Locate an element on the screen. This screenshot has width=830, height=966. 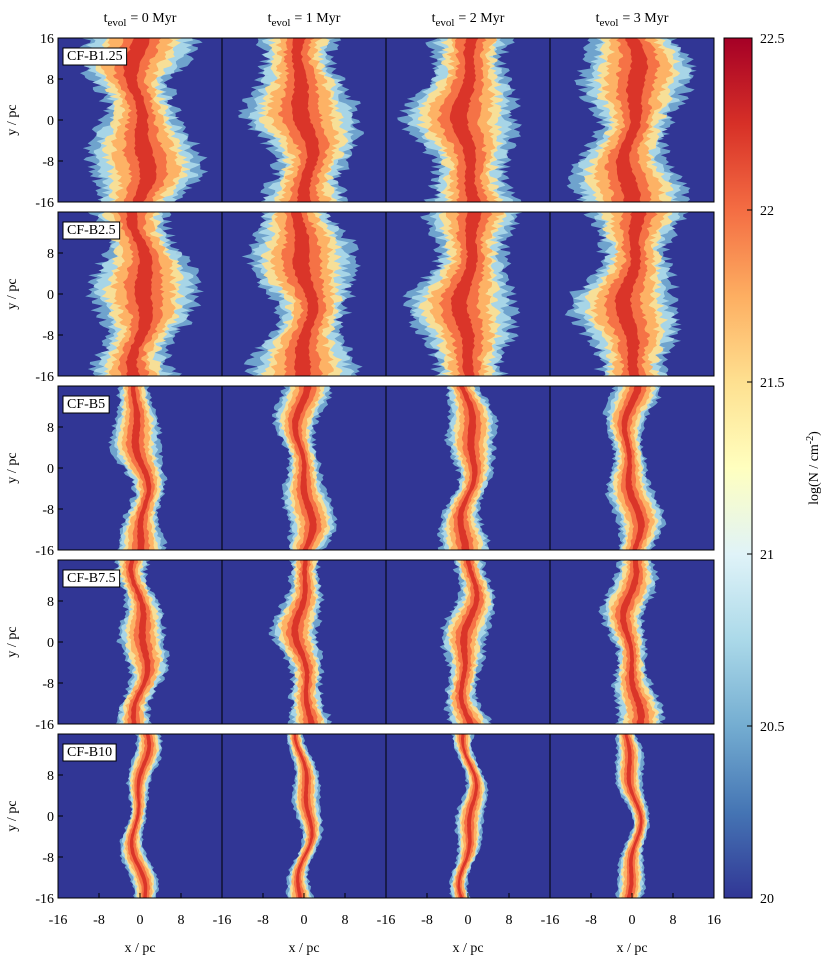
colorbar-label: log(N / cm-2) is located at coordinates (813, 468).